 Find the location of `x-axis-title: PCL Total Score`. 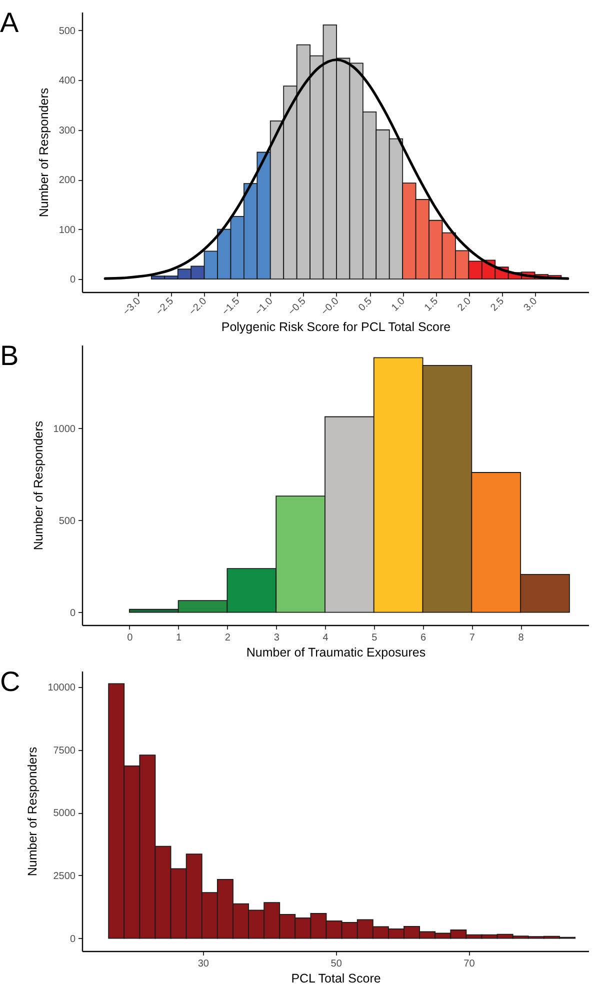

x-axis-title: PCL Total Score is located at coordinates (336, 979).